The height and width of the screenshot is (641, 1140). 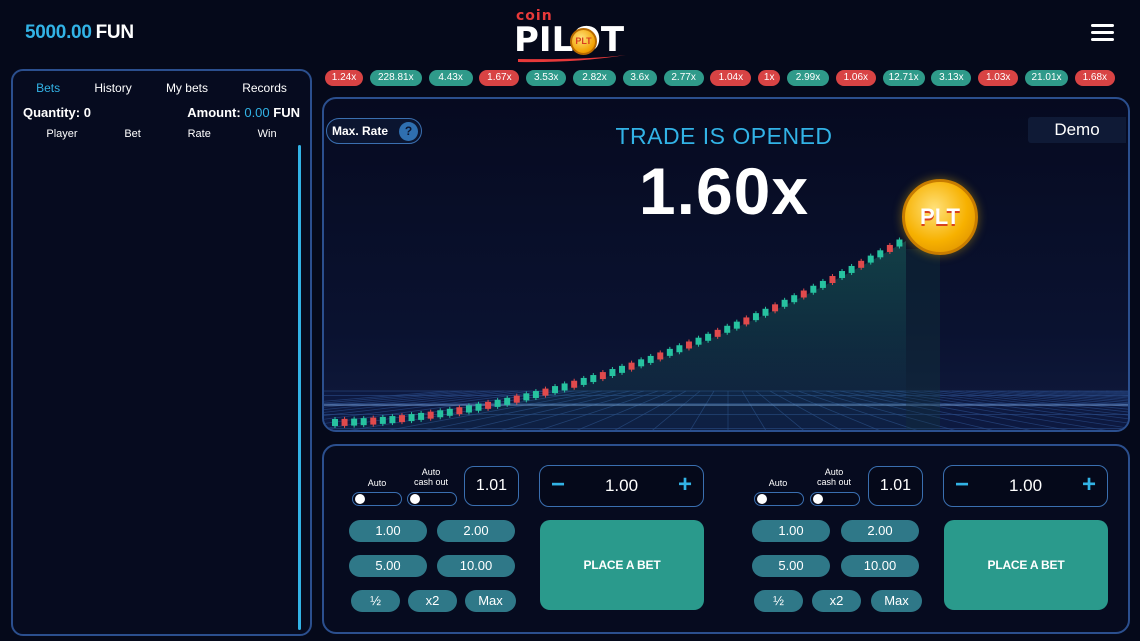 What do you see at coordinates (257, 112) in the screenshot?
I see `amount-value: 0.00` at bounding box center [257, 112].